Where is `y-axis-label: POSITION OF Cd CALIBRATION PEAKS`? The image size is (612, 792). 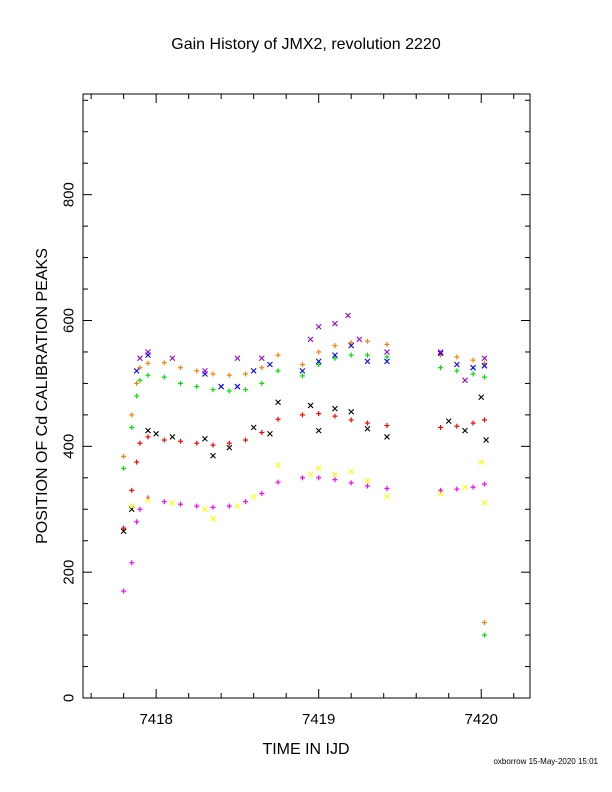
y-axis-label: POSITION OF Cd CALIBRATION PEAKS is located at coordinates (42, 396).